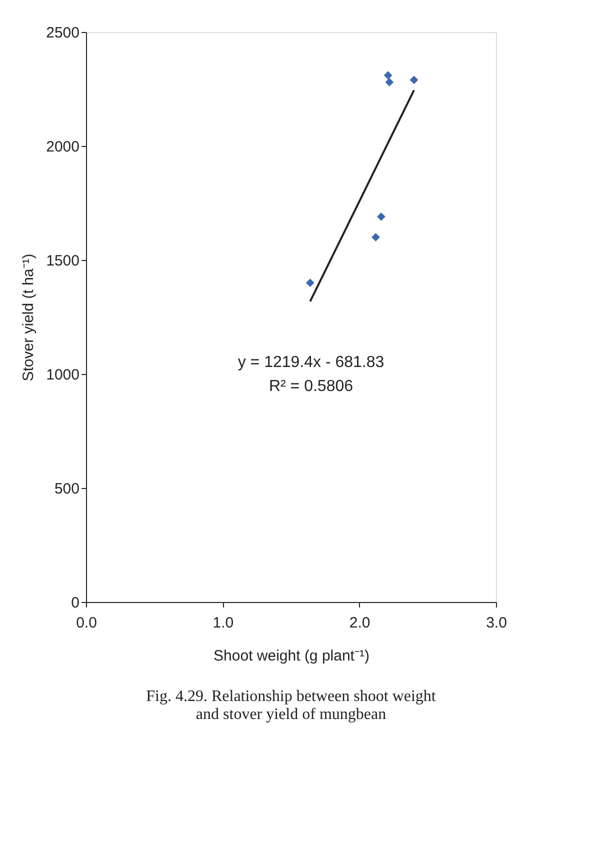 This screenshot has height=851, width=590. What do you see at coordinates (67, 489) in the screenshot?
I see `y-tick-label: 500` at bounding box center [67, 489].